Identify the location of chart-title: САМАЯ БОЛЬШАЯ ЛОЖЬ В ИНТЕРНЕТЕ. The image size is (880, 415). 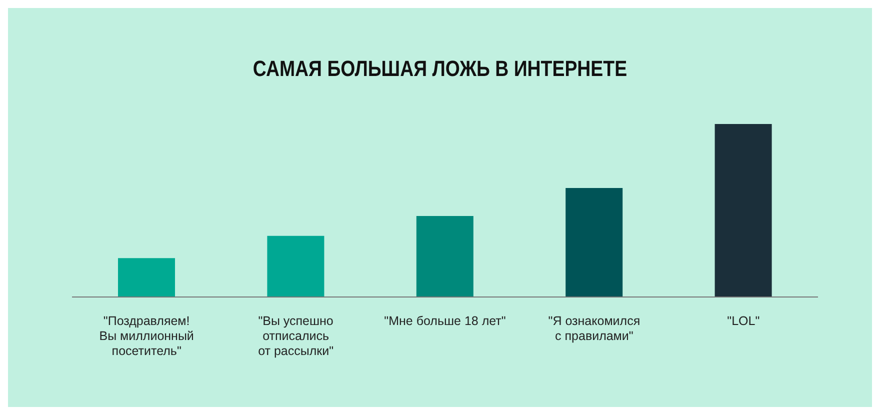
(440, 69).